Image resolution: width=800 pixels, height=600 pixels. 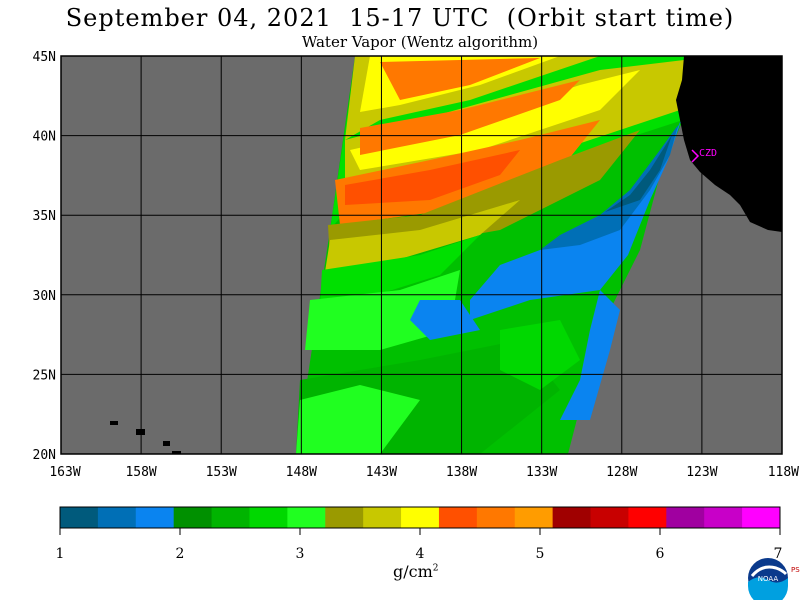 What do you see at coordinates (60, 554) in the screenshot?
I see `colorbar-tick-label: 1` at bounding box center [60, 554].